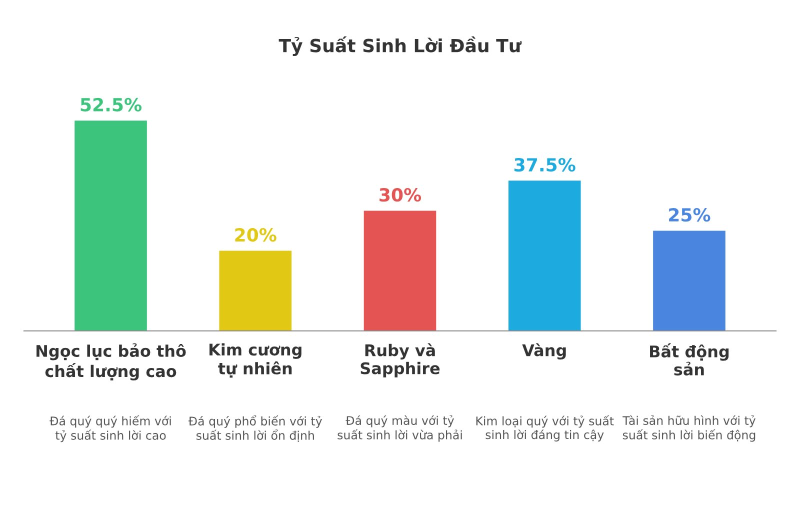  I want to click on x-tick-label: Bất động sản, so click(689, 359).